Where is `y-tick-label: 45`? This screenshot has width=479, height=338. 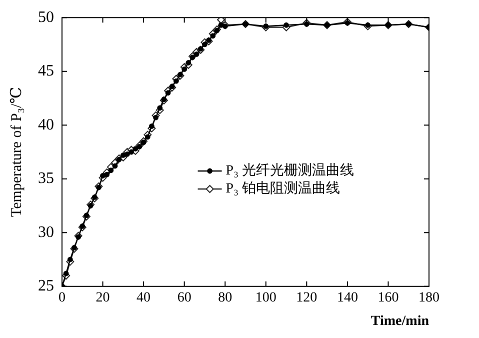
y-tick-label: 45 is located at coordinates (46, 71).